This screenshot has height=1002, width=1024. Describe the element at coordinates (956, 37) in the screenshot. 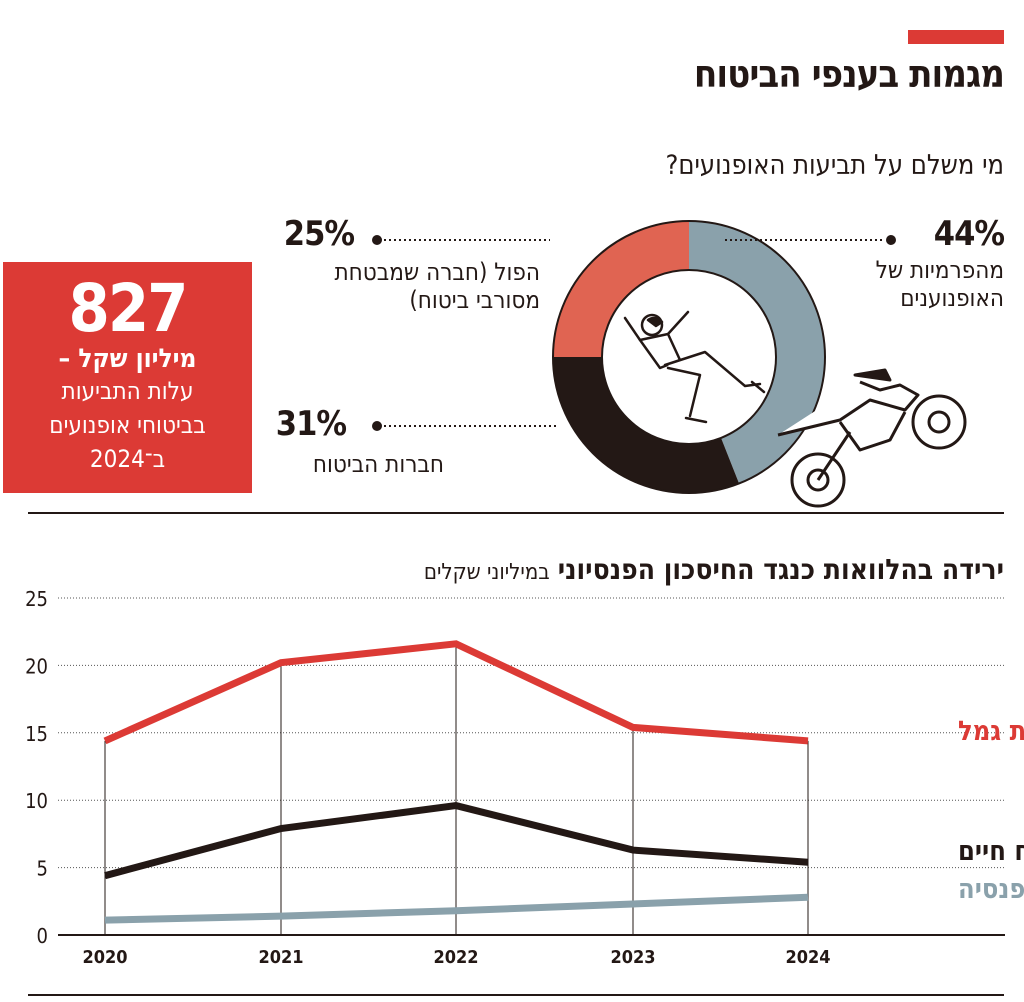

I see `accent-bar` at that location.